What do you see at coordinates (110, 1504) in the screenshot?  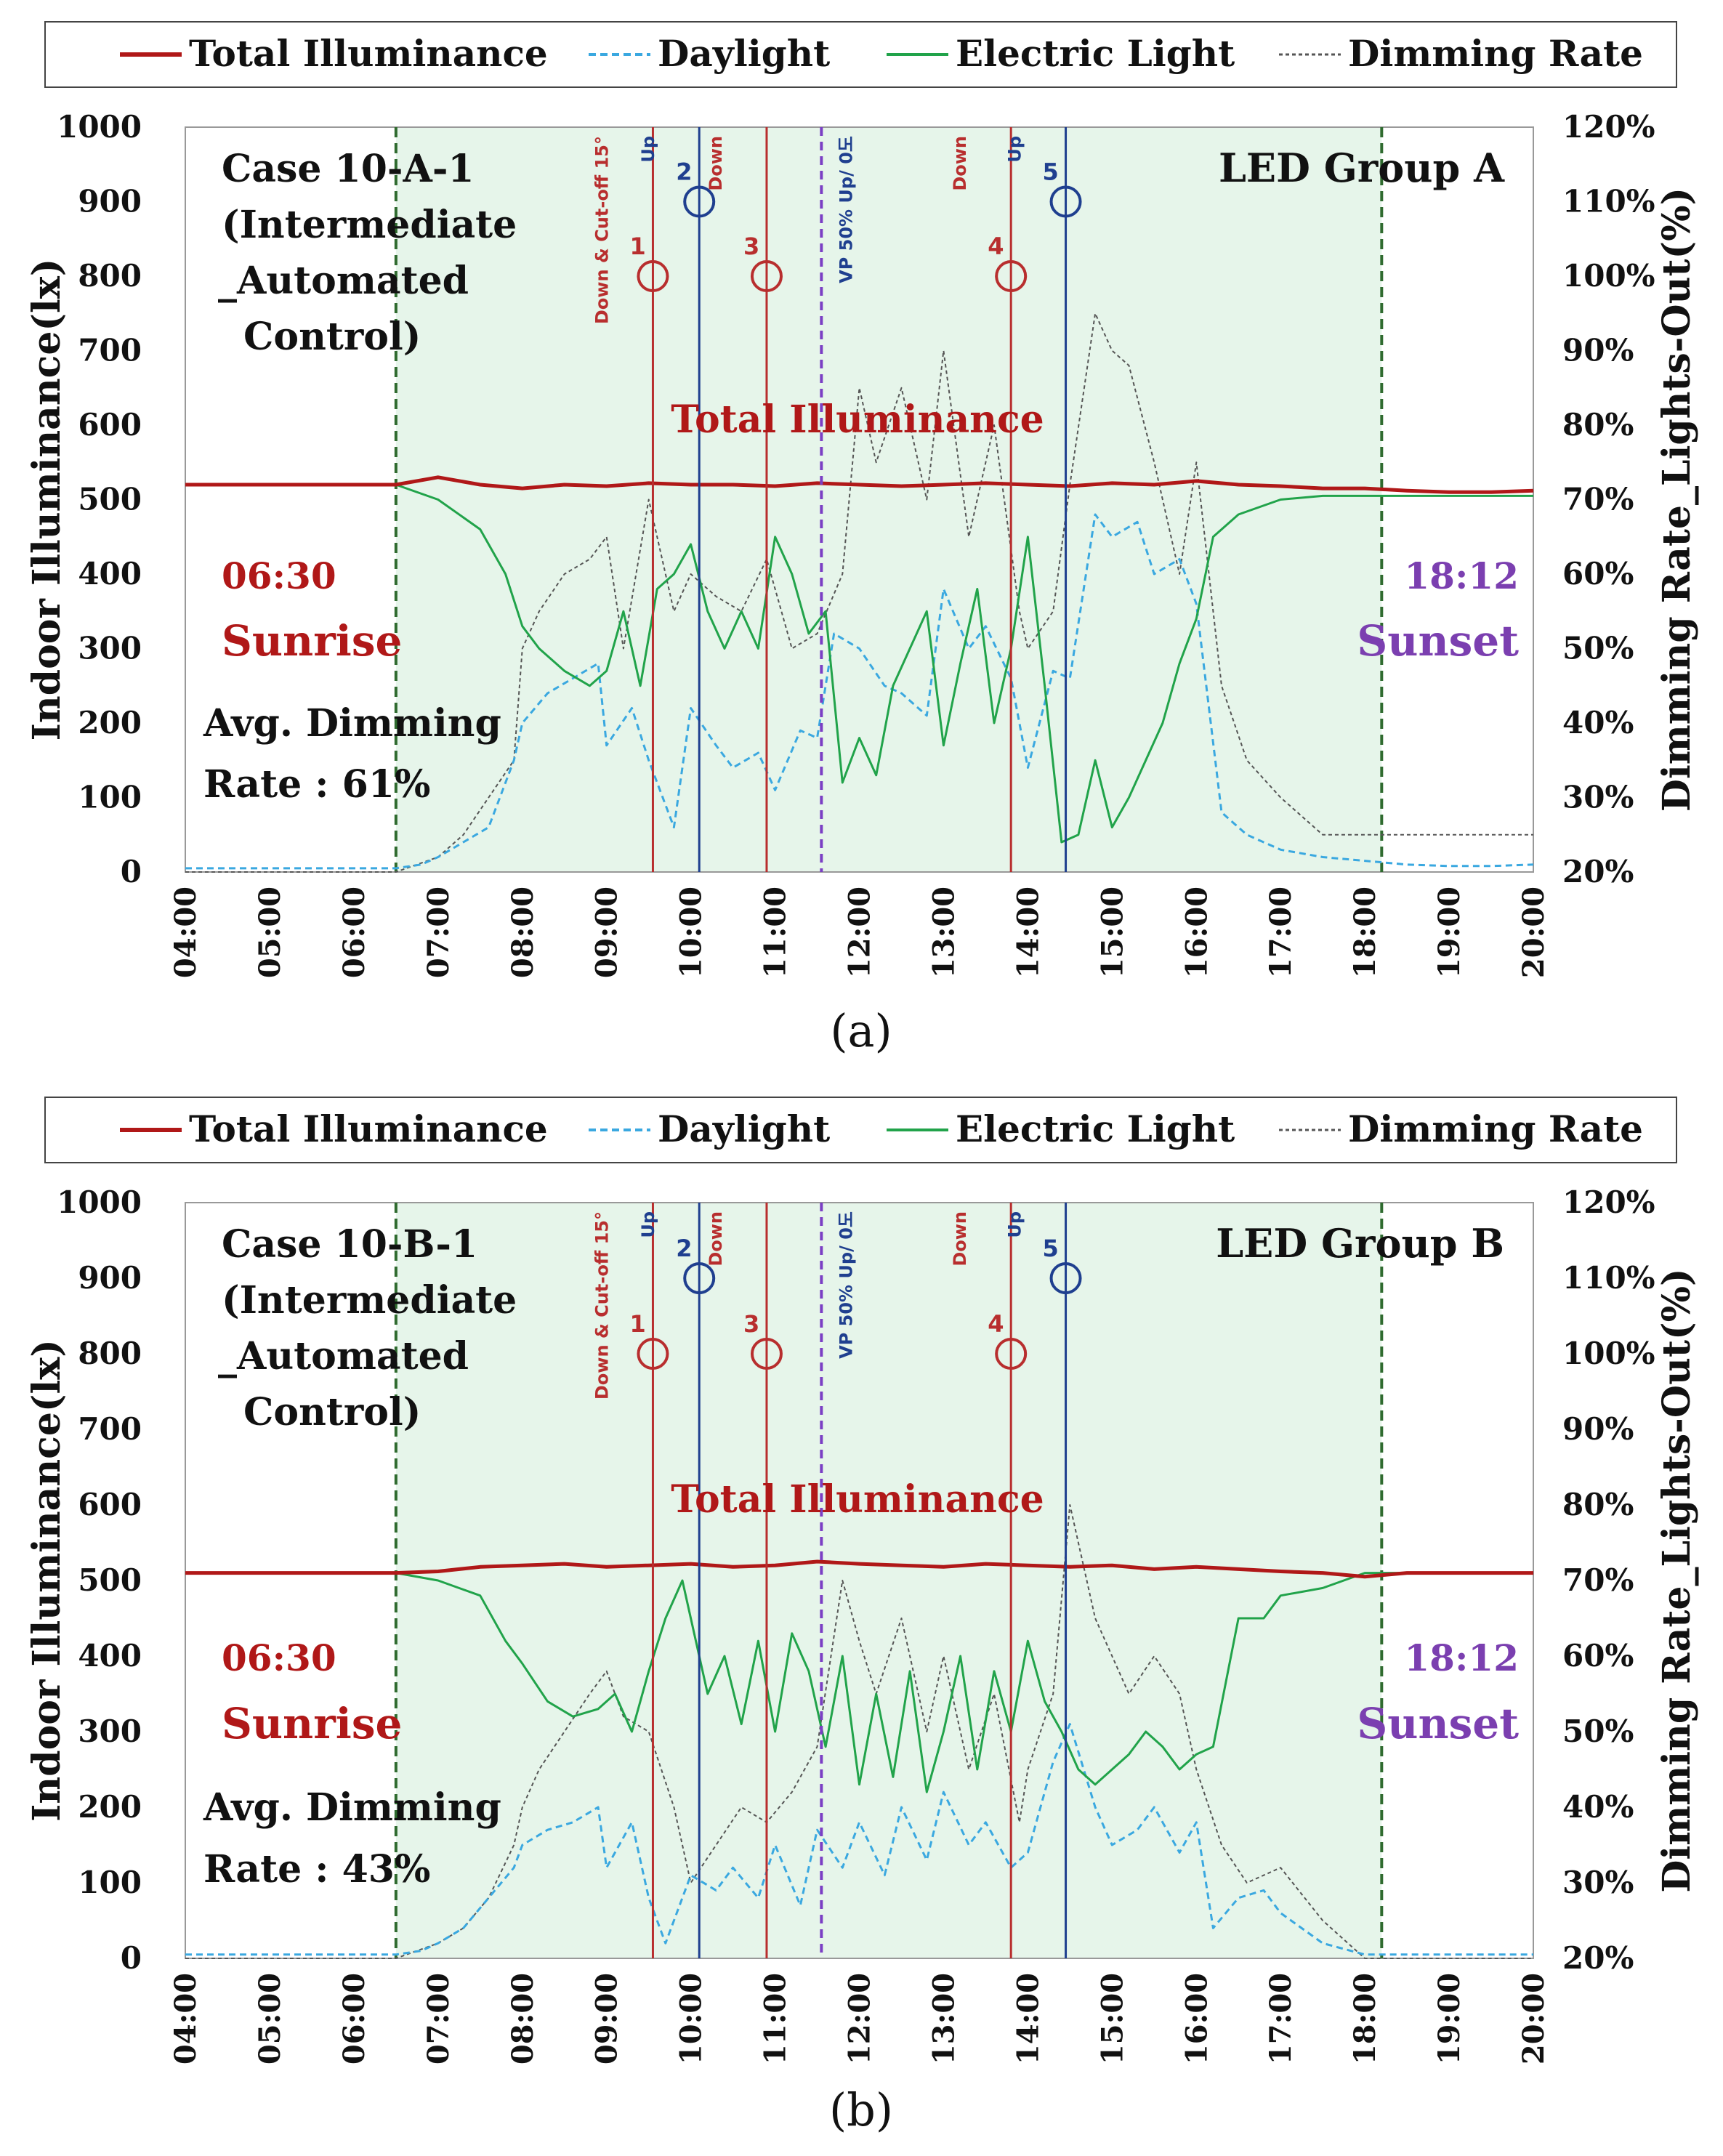 I see `y-tick-label: 600` at bounding box center [110, 1504].